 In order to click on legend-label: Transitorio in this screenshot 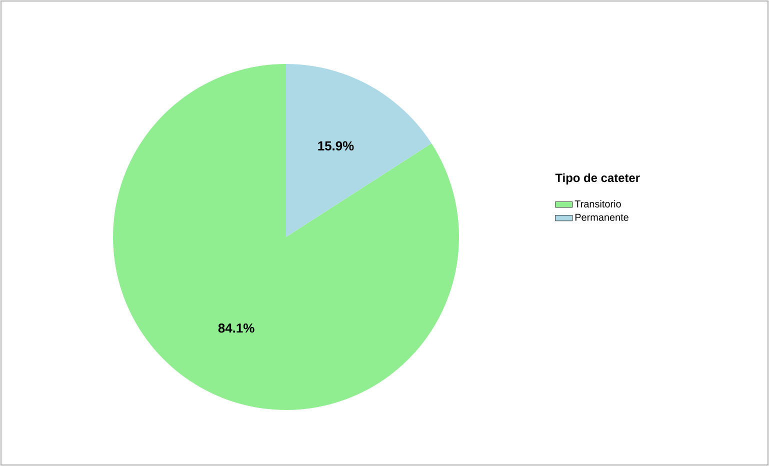, I will do `click(597, 204)`.